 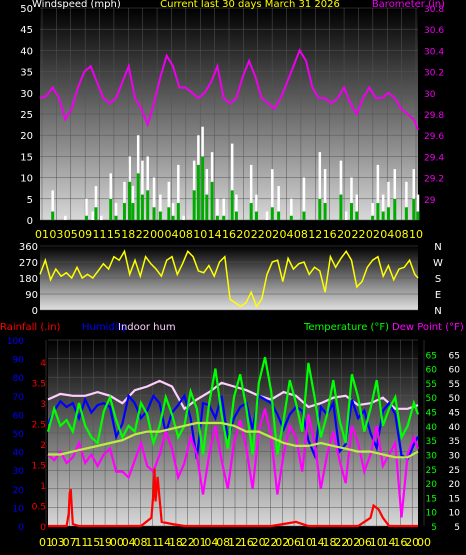 What do you see at coordinates (233, 427) in the screenshot?
I see `humidity-line` at bounding box center [233, 427].